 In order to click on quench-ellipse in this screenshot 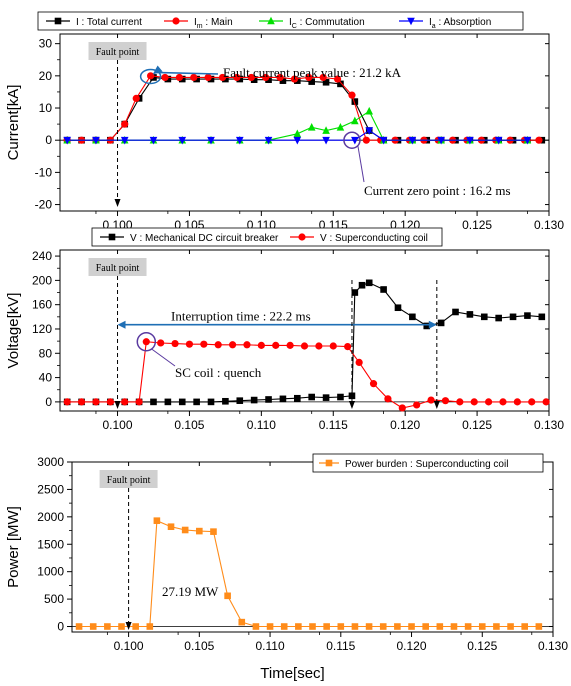, I will do `click(146, 341)`.